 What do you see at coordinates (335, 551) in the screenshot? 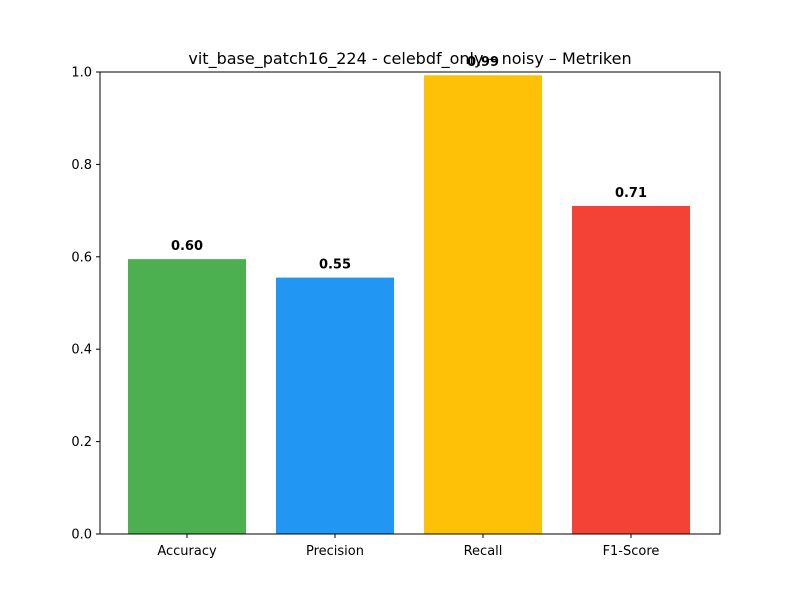
I see `x-tick-label: Precision` at bounding box center [335, 551].